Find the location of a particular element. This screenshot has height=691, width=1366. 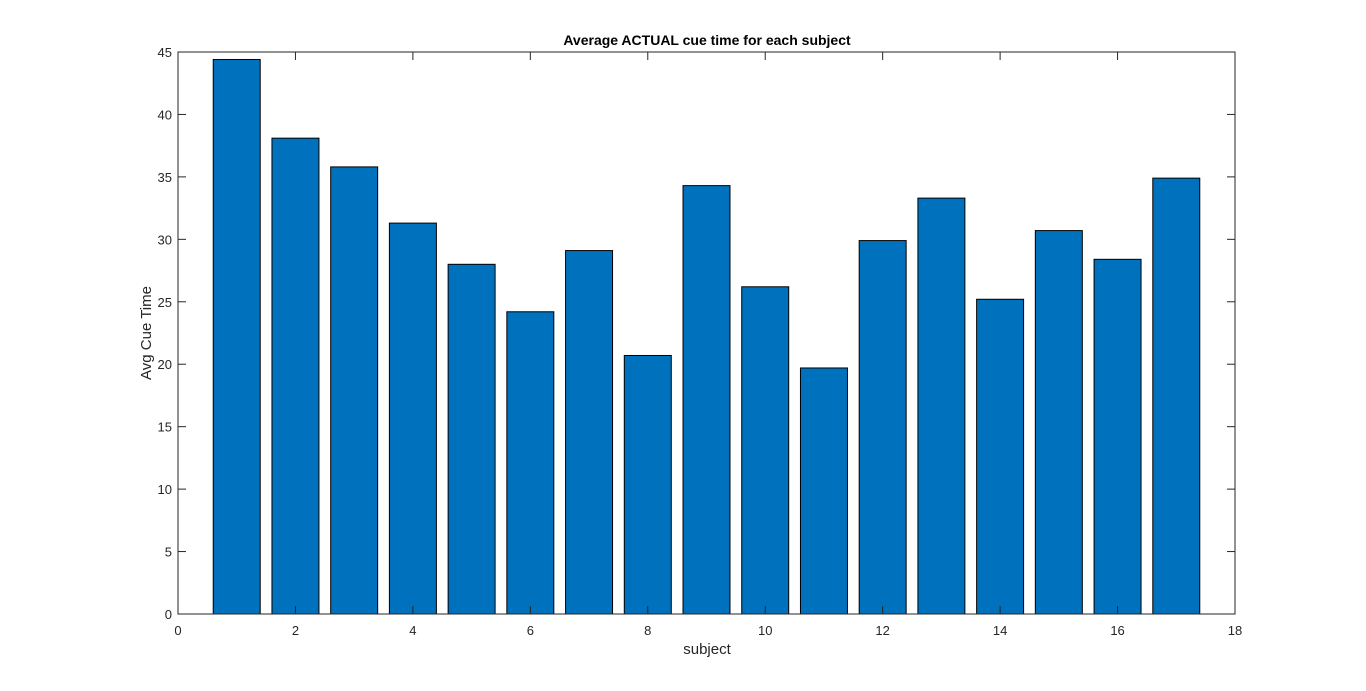

y-tick-label-10: 10 is located at coordinates (165, 489).